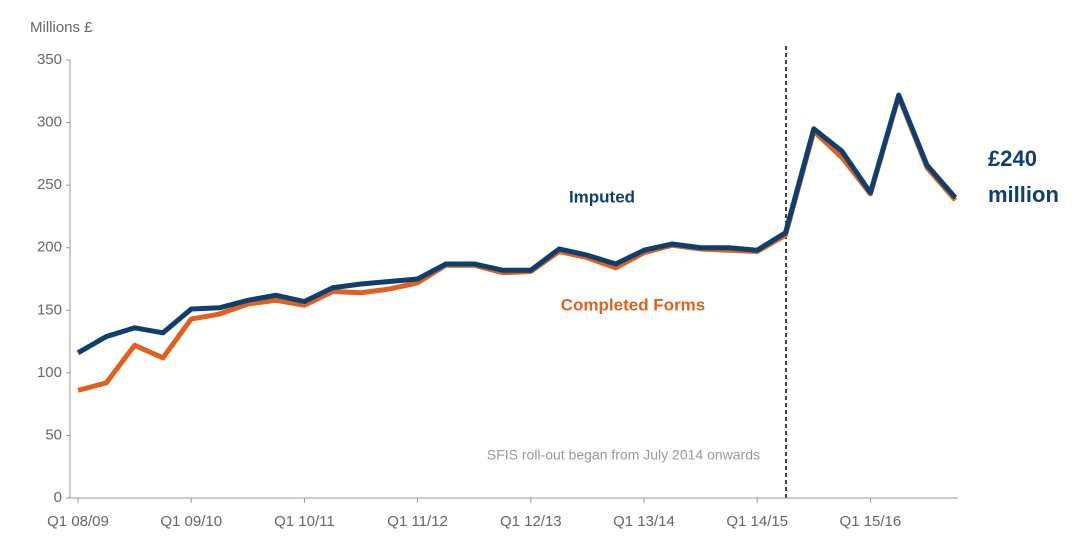 The height and width of the screenshot is (537, 1090). Describe the element at coordinates (53, 434) in the screenshot. I see `y-tick-label: 50` at that location.